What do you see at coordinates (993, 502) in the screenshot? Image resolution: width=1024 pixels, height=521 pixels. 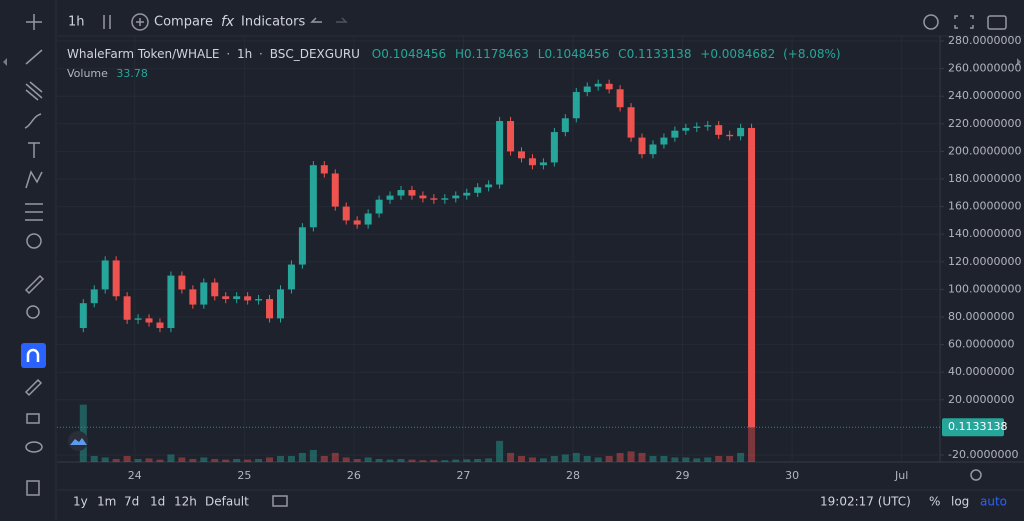 I see `auto-toggle: auto` at bounding box center [993, 502].